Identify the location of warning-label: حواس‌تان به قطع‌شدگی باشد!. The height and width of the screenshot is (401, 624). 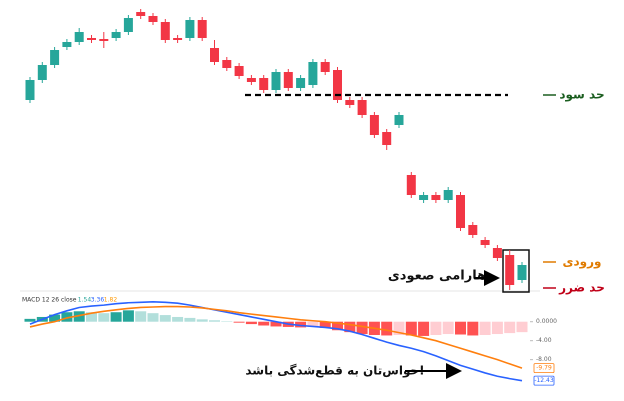
(334, 371).